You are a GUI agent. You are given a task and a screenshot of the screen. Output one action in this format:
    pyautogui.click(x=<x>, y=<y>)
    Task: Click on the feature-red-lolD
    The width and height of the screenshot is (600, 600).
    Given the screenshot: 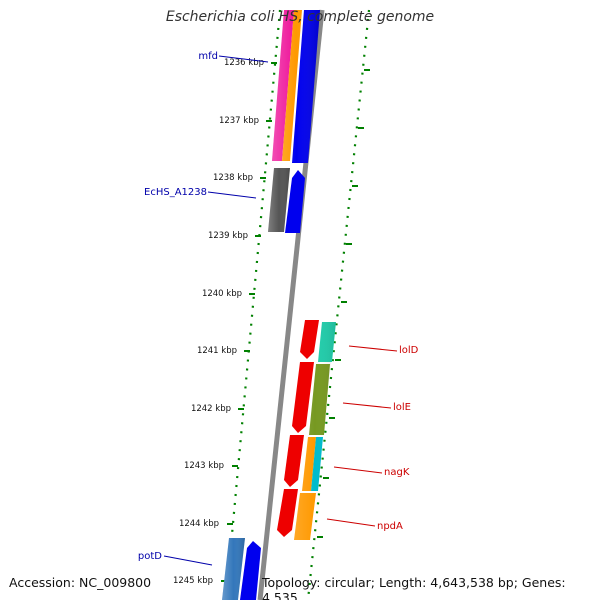 What is the action you would take?
    pyautogui.click(x=309, y=339)
    